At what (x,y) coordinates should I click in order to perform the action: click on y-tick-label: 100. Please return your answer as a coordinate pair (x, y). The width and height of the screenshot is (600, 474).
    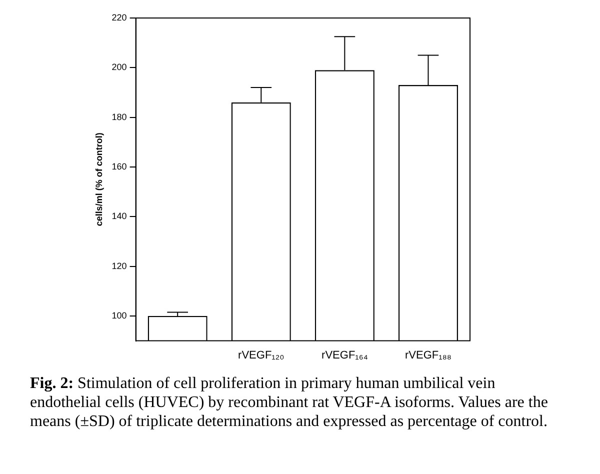
    Looking at the image, I should click on (119, 315).